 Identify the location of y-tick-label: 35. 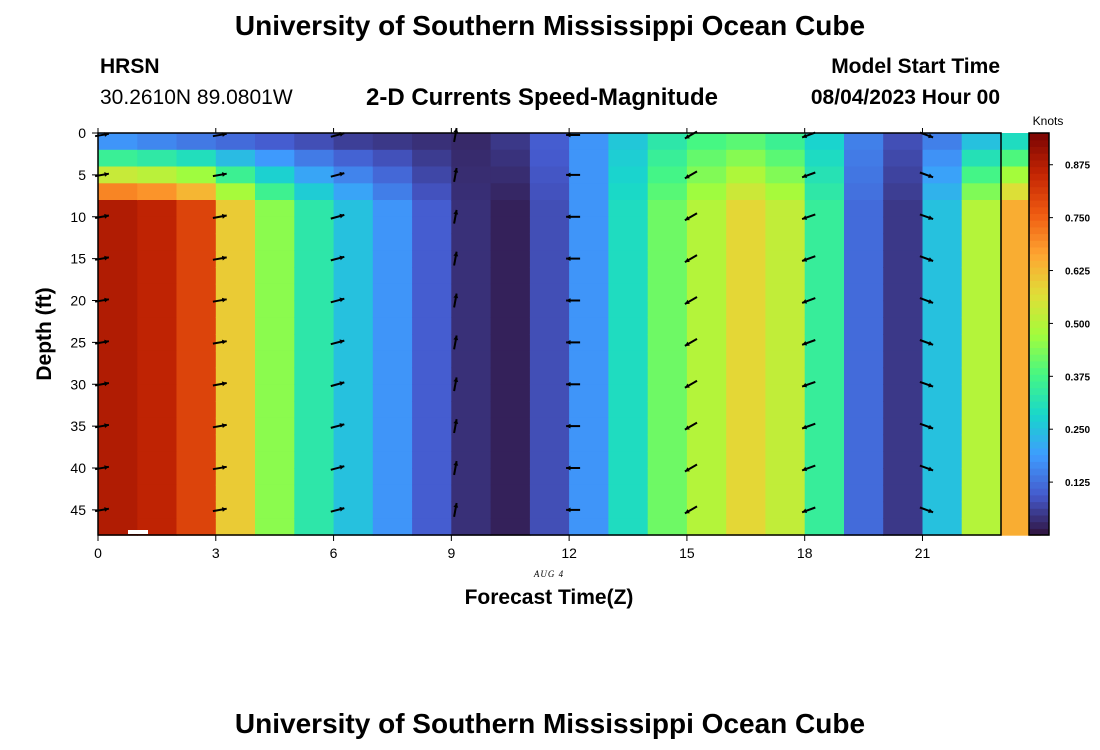
(78, 426).